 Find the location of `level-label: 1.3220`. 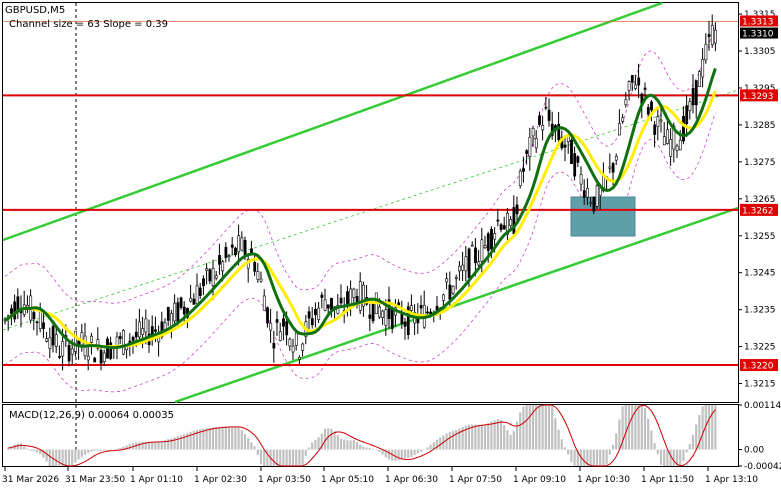

level-label: 1.3220 is located at coordinates (758, 367).